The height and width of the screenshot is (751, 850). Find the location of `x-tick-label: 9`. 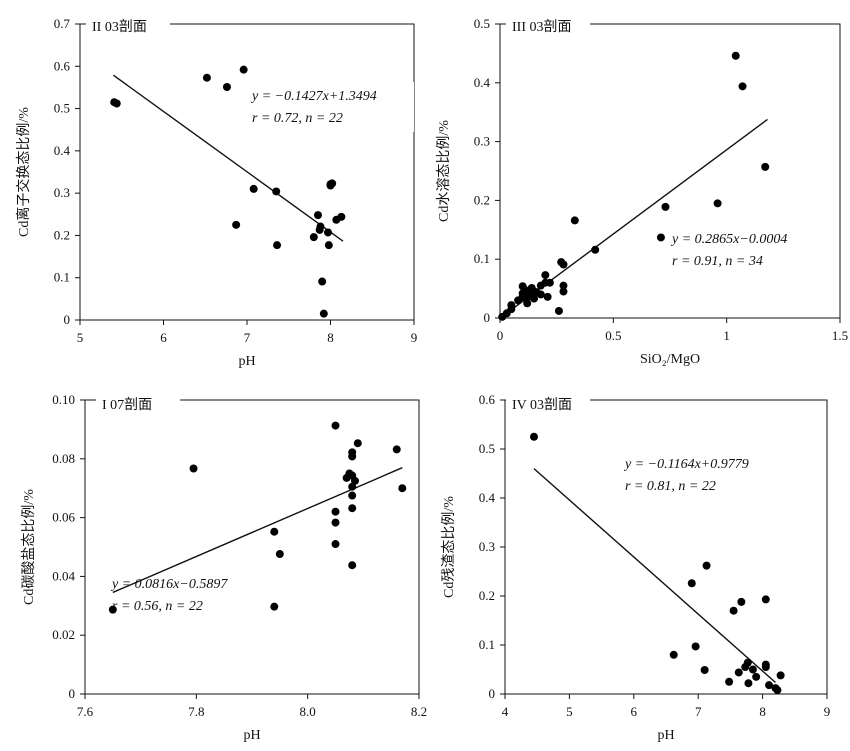

x-tick-label: 9 is located at coordinates (827, 711).